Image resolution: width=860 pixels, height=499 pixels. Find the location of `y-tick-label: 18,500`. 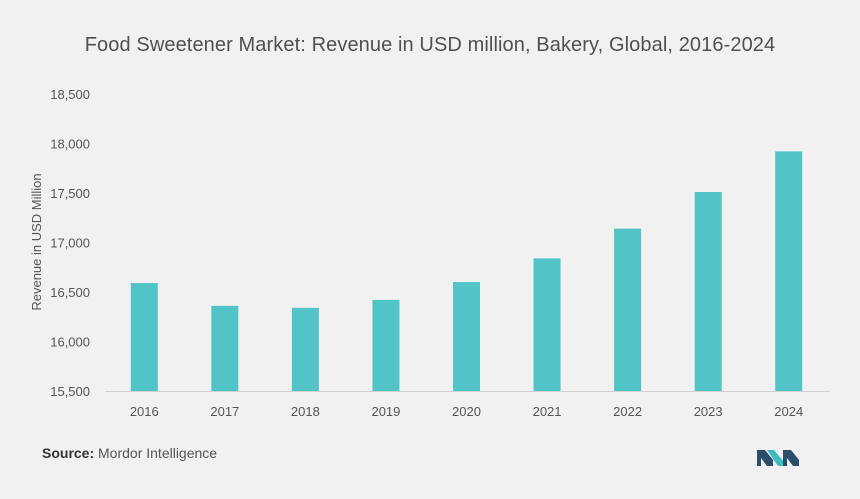

y-tick-label: 18,500 is located at coordinates (70, 94).